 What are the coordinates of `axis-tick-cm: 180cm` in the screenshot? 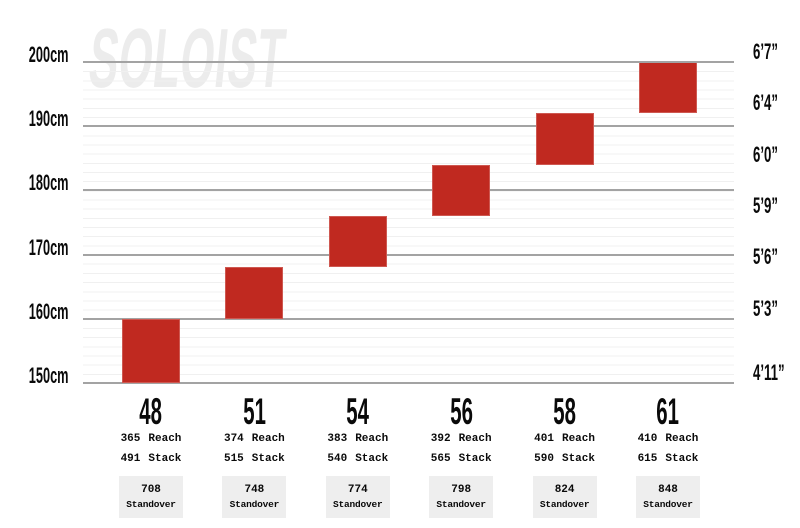 It's located at (34, 183).